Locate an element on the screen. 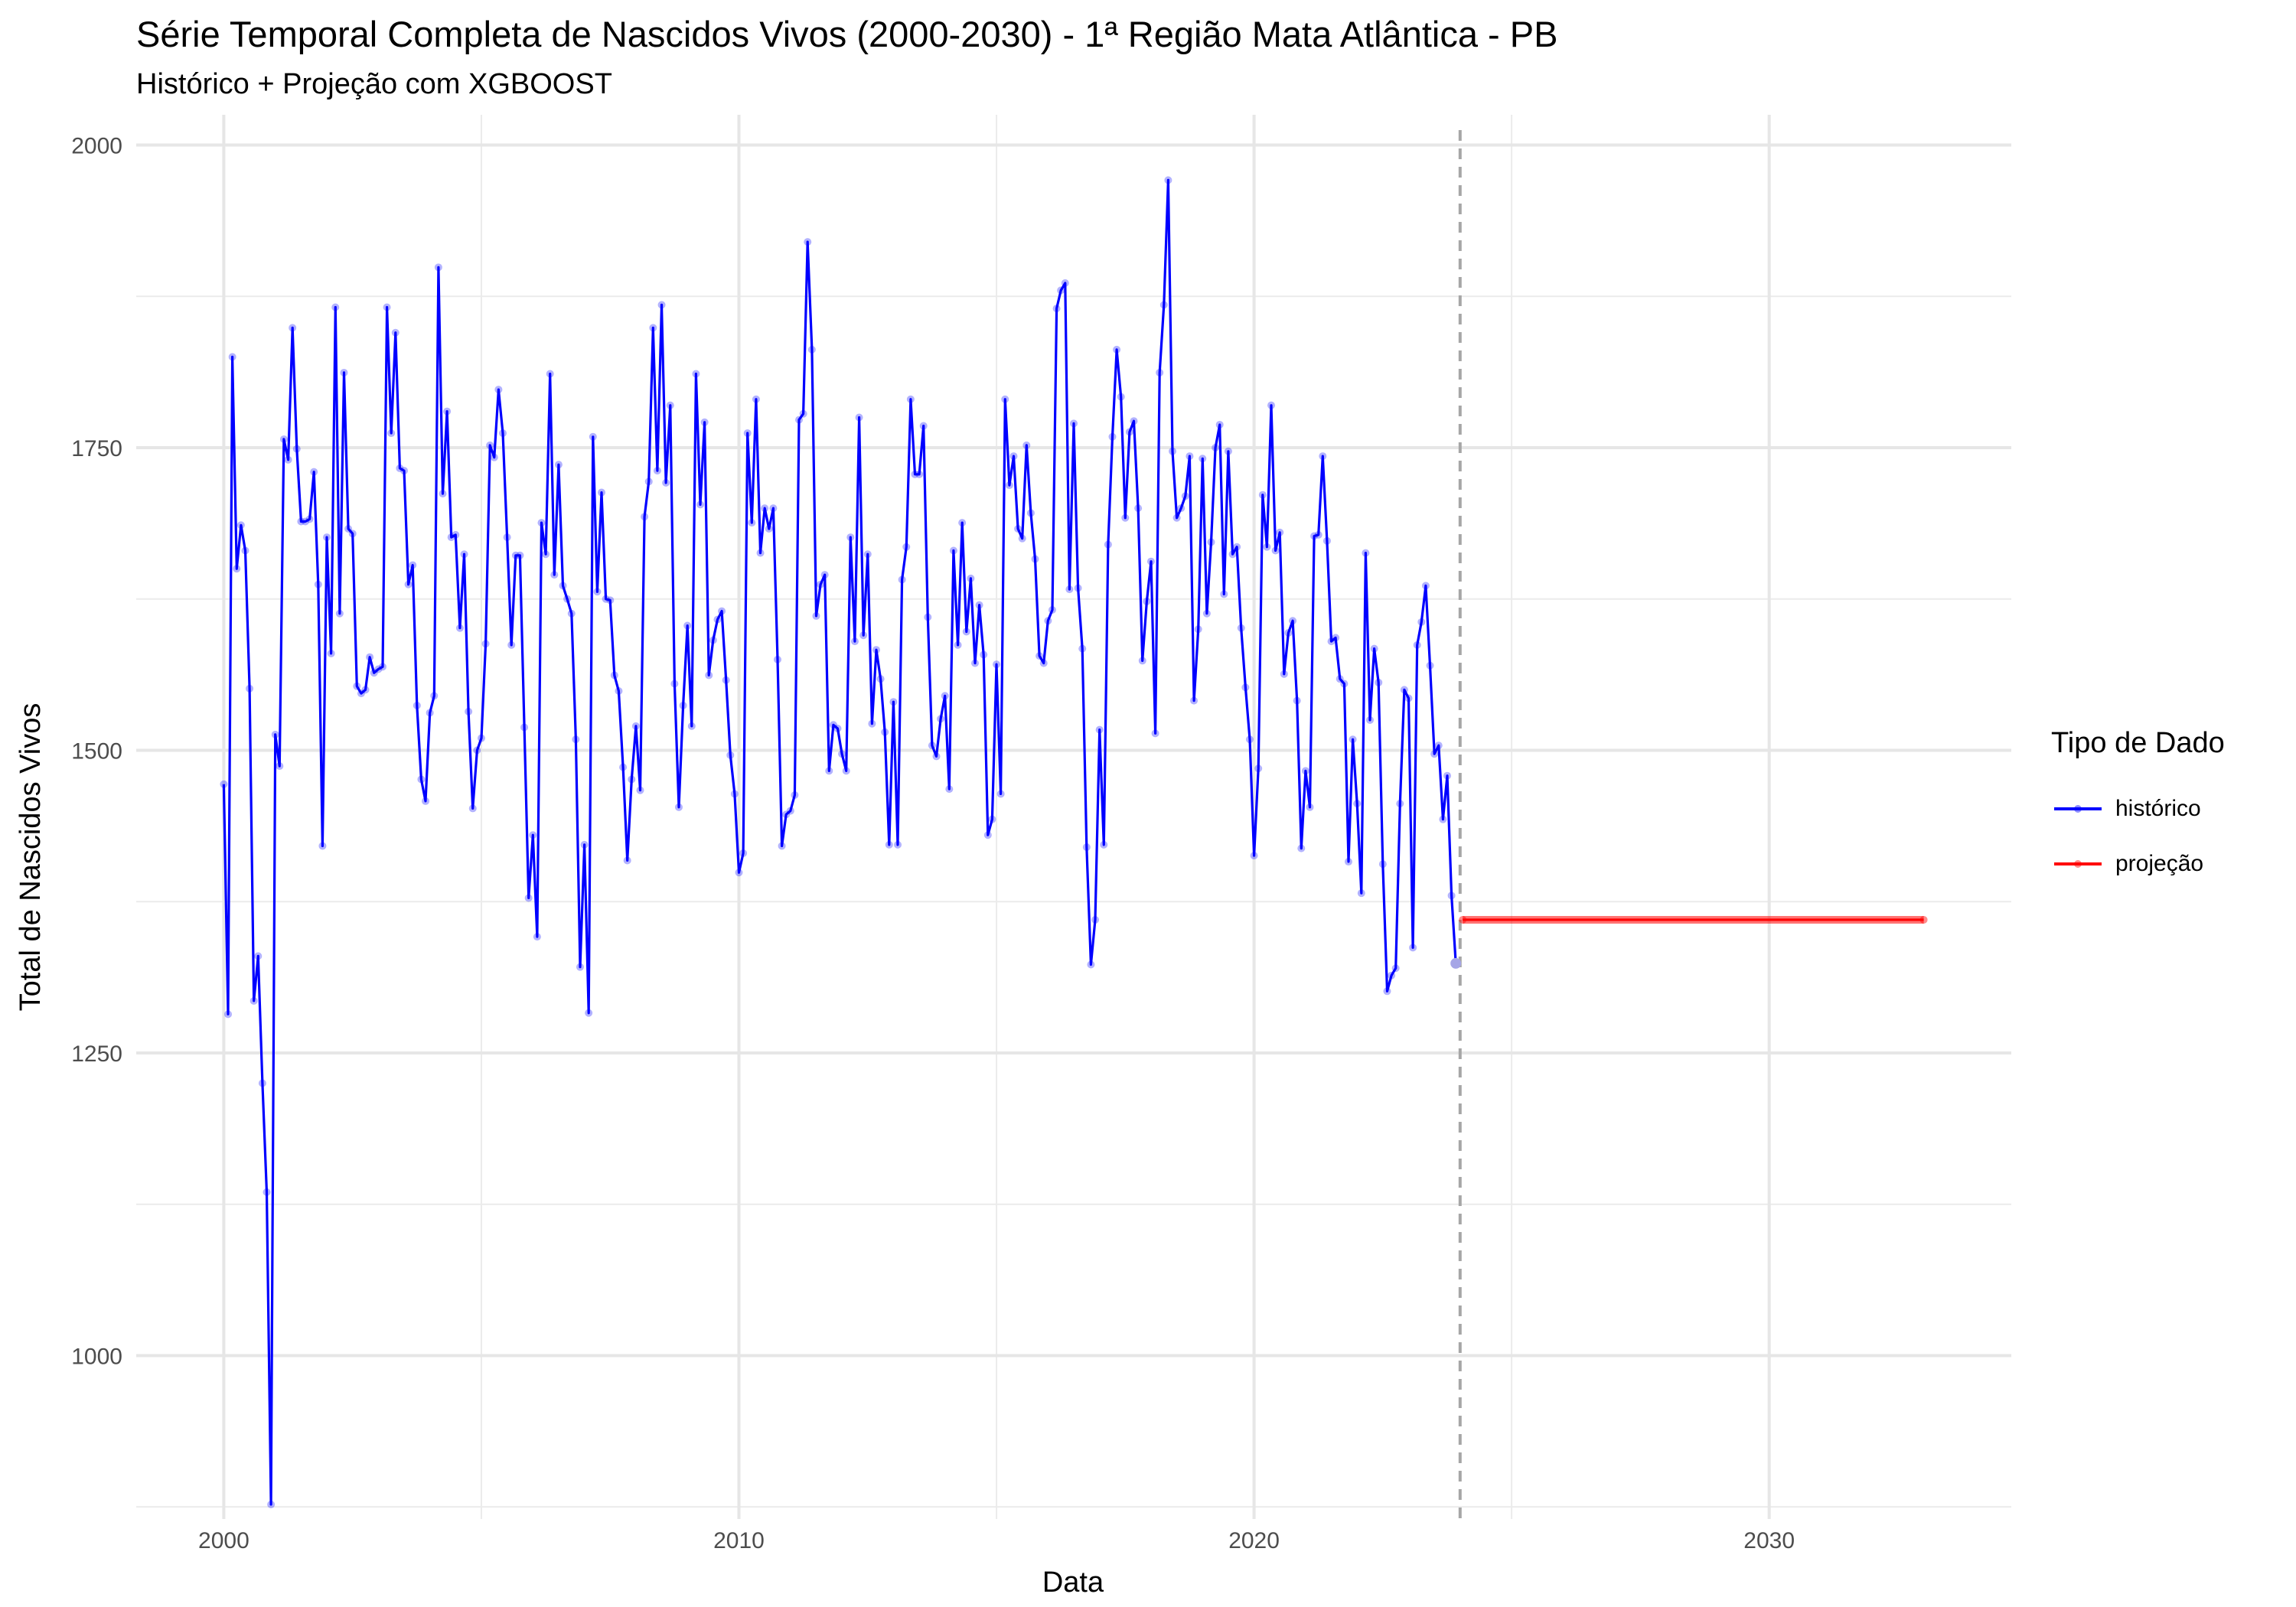 The width and height of the screenshot is (2296, 1607). y-axis-title: Total de Nascidos Vivos is located at coordinates (31, 858).